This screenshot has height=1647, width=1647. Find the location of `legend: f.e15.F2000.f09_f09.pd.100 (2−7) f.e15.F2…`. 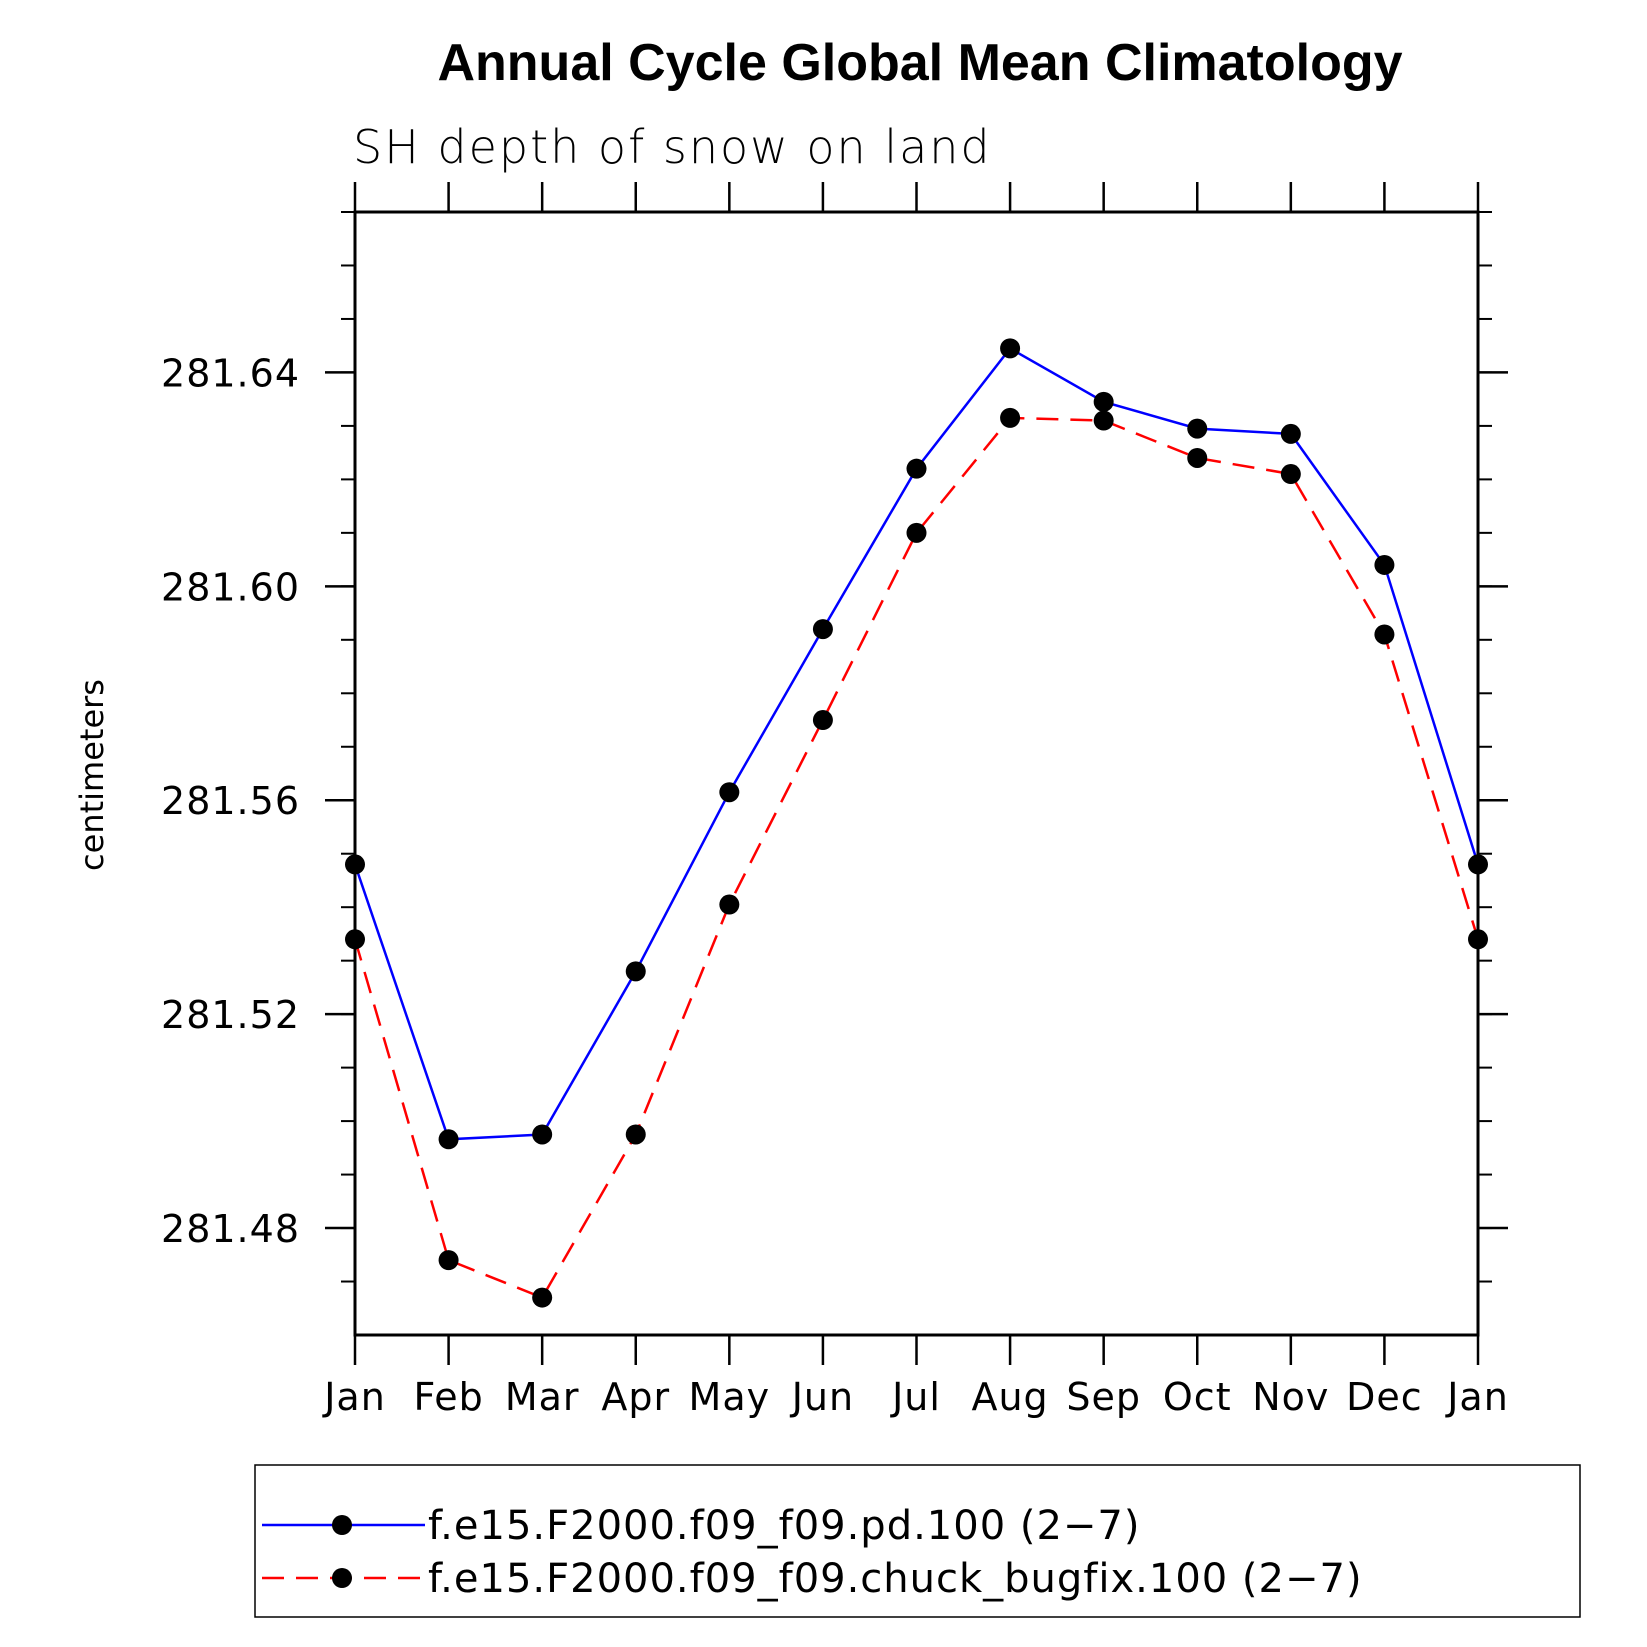

legend: f.e15.F2000.f09_f09.pd.100 (2−7) f.e15.F2… is located at coordinates (812, 1552).